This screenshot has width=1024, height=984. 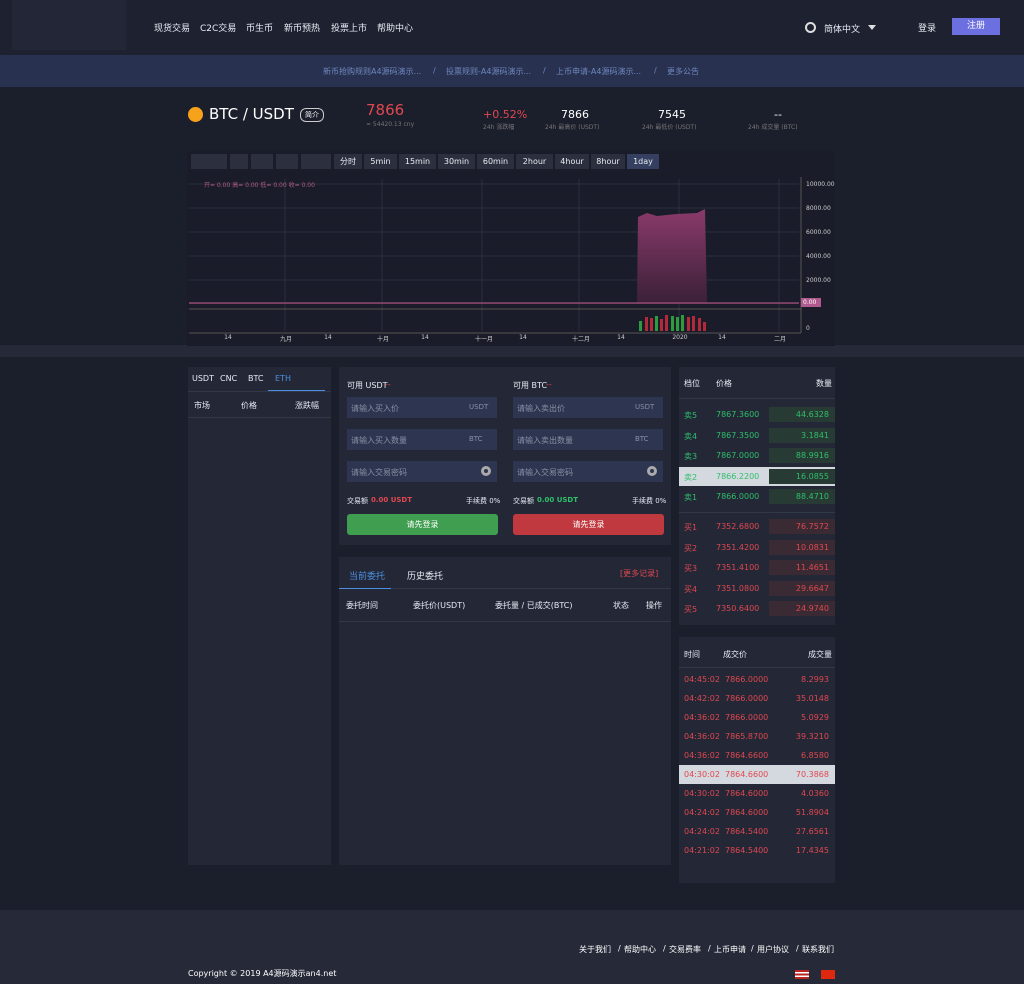 What do you see at coordinates (534, 161) in the screenshot?
I see `interval: 2hour` at bounding box center [534, 161].